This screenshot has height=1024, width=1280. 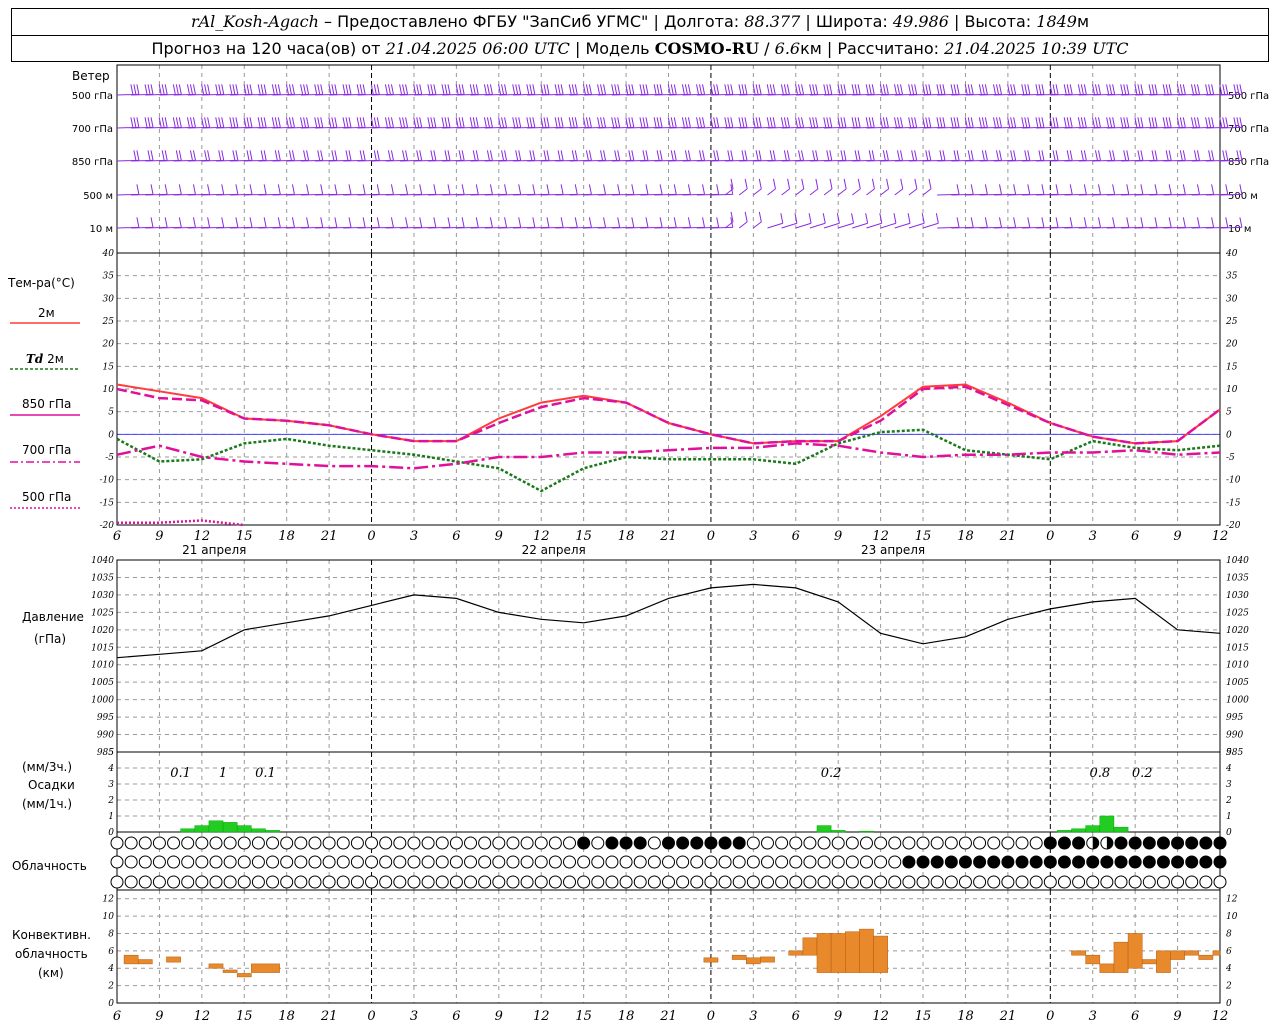 What do you see at coordinates (47, 497) in the screenshot?
I see `legend-t500-label: 500 гПа` at bounding box center [47, 497].